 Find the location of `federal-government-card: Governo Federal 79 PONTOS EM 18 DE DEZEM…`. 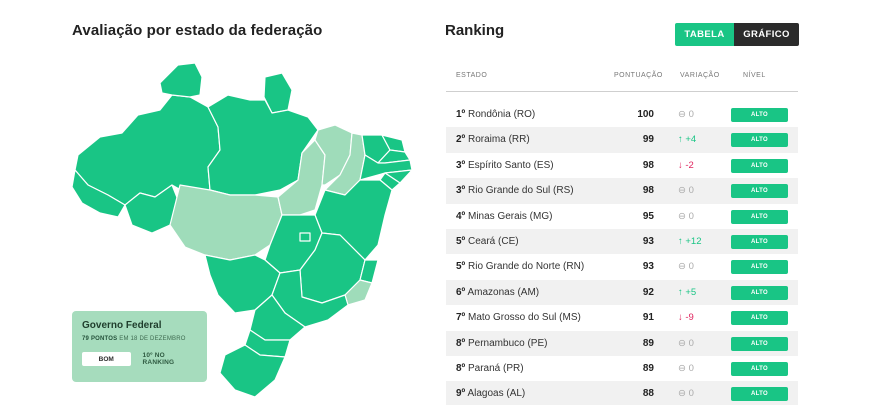

federal-government-card: Governo Federal 79 PONTOS EM 18 DE DEZEM… is located at coordinates (139, 346).